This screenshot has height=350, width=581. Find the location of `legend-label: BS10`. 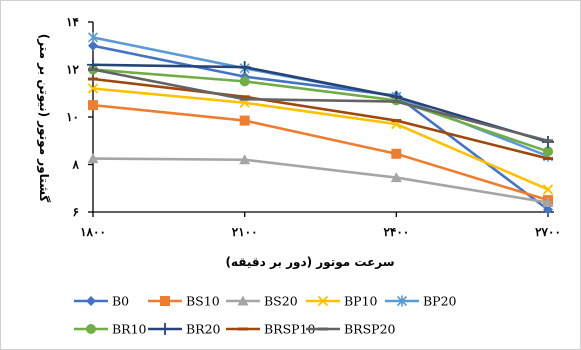

legend-label: BS10 is located at coordinates (203, 301).